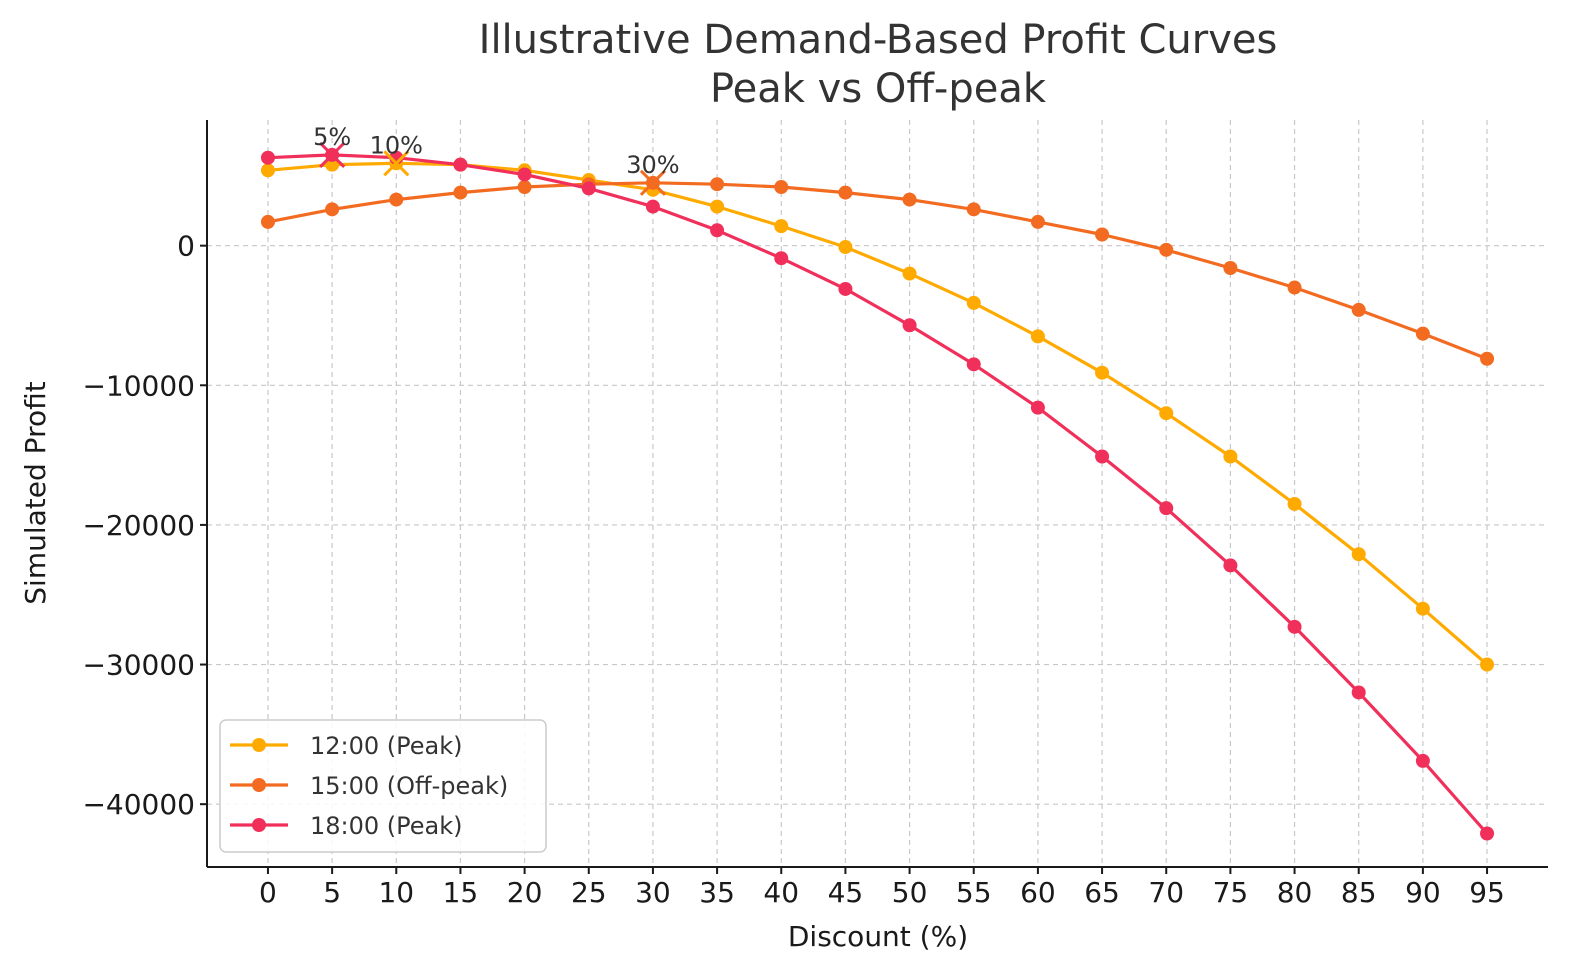 This screenshot has height=980, width=1580. What do you see at coordinates (1423, 892) in the screenshot?
I see `x-tick-label: 90` at bounding box center [1423, 892].